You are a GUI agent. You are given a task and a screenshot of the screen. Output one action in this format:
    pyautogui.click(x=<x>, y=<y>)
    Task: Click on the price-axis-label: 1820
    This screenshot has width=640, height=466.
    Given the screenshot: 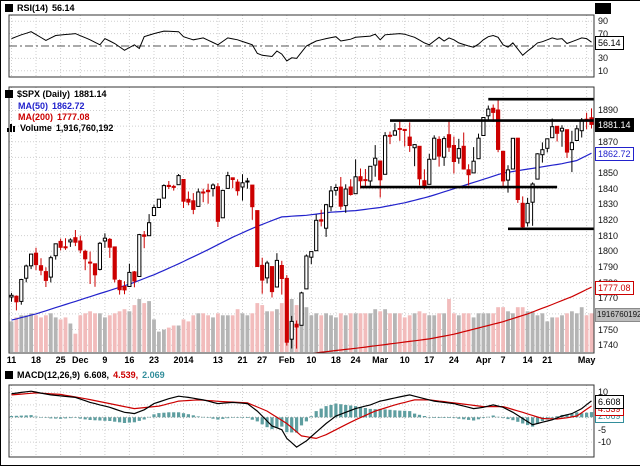 What is the action you would take?
    pyautogui.click(x=608, y=220)
    